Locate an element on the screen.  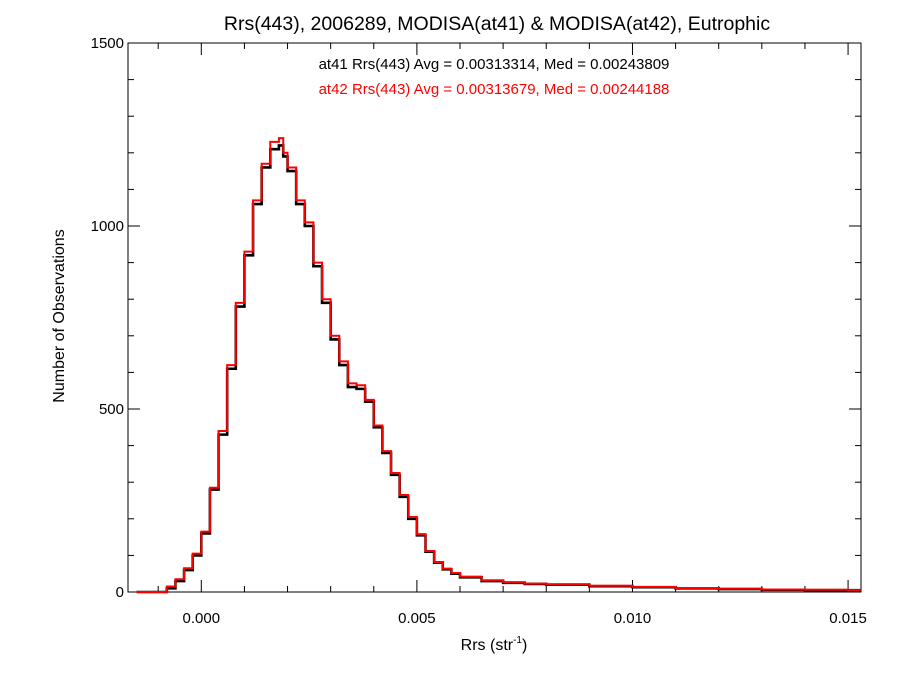
x-tick-label: 0.000 is located at coordinates (202, 618).